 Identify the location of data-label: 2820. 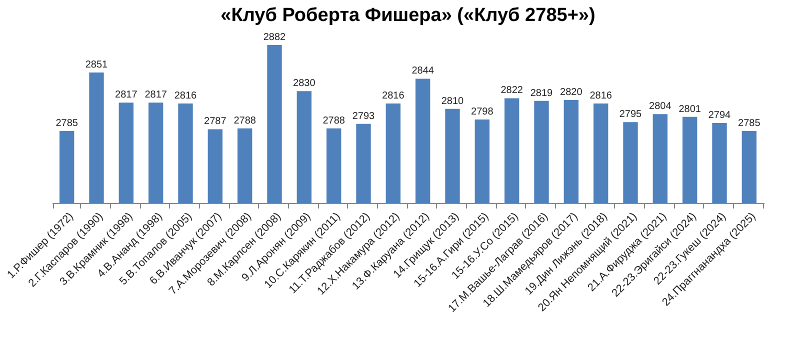
(571, 92).